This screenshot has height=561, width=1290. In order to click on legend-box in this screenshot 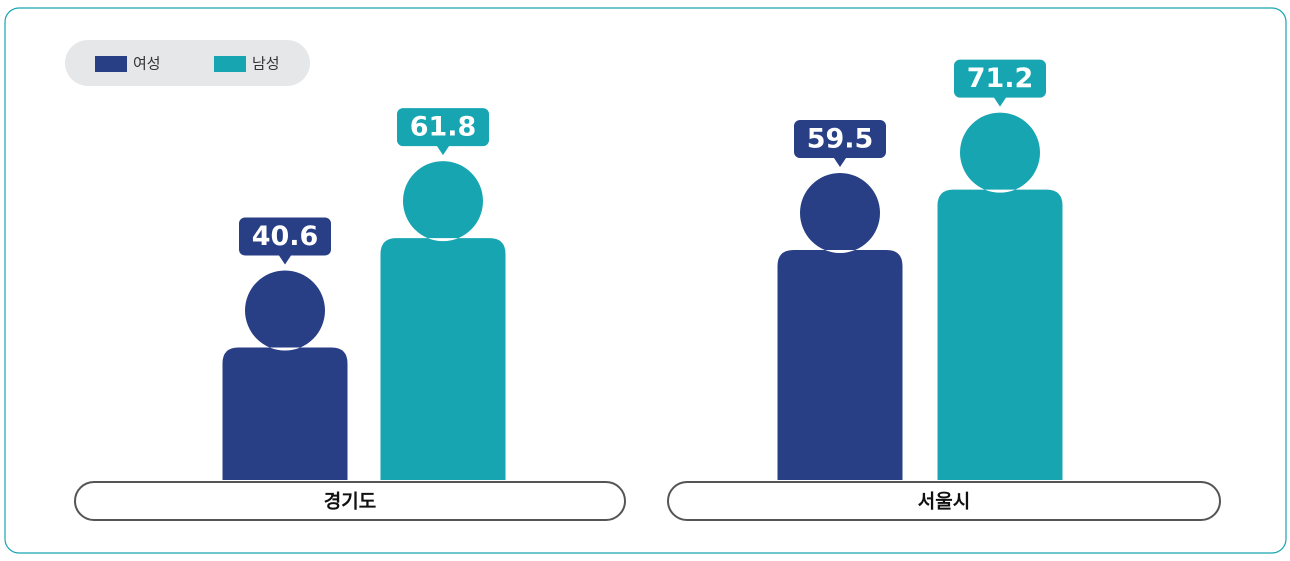, I will do `click(187, 63)`.